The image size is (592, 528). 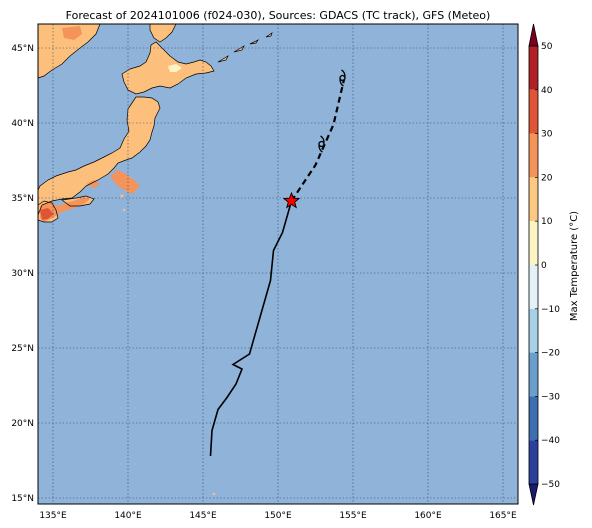 What do you see at coordinates (574, 266) in the screenshot?
I see `colorbar-label: Max Temperature (°C)` at bounding box center [574, 266].